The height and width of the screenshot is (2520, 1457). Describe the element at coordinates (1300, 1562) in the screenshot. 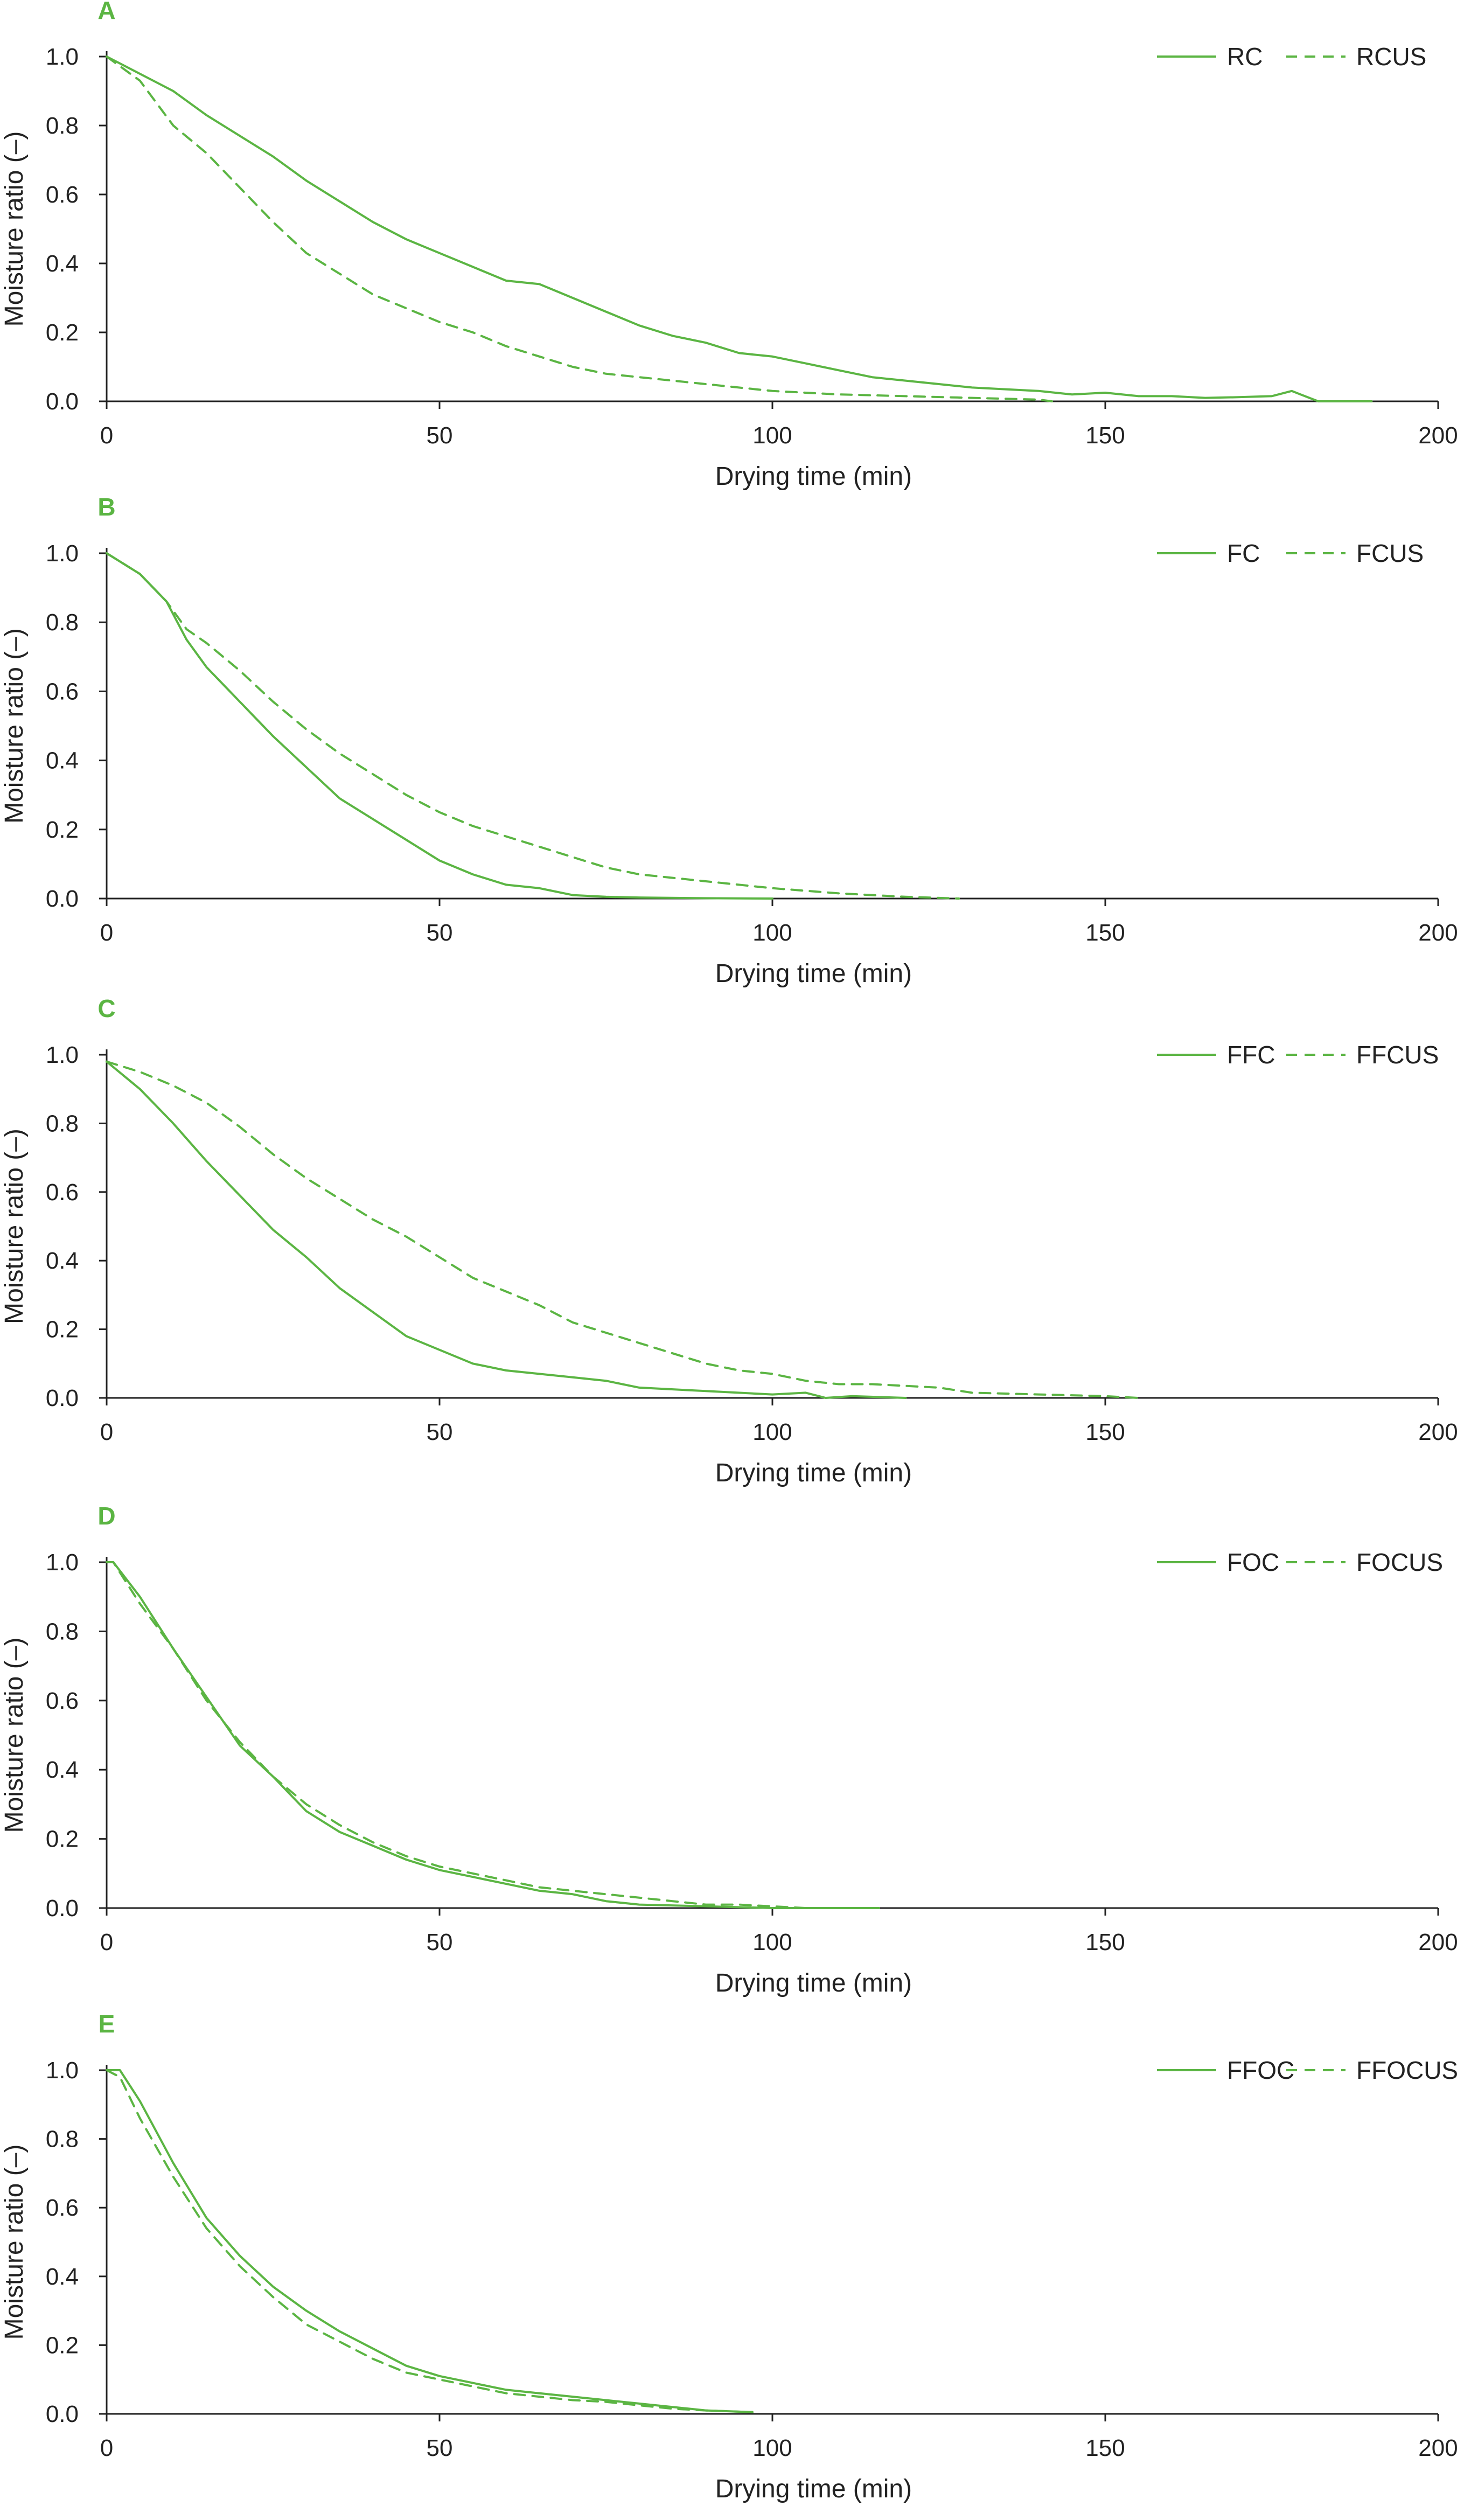

I see `legend: FOC FOCUS` at that location.